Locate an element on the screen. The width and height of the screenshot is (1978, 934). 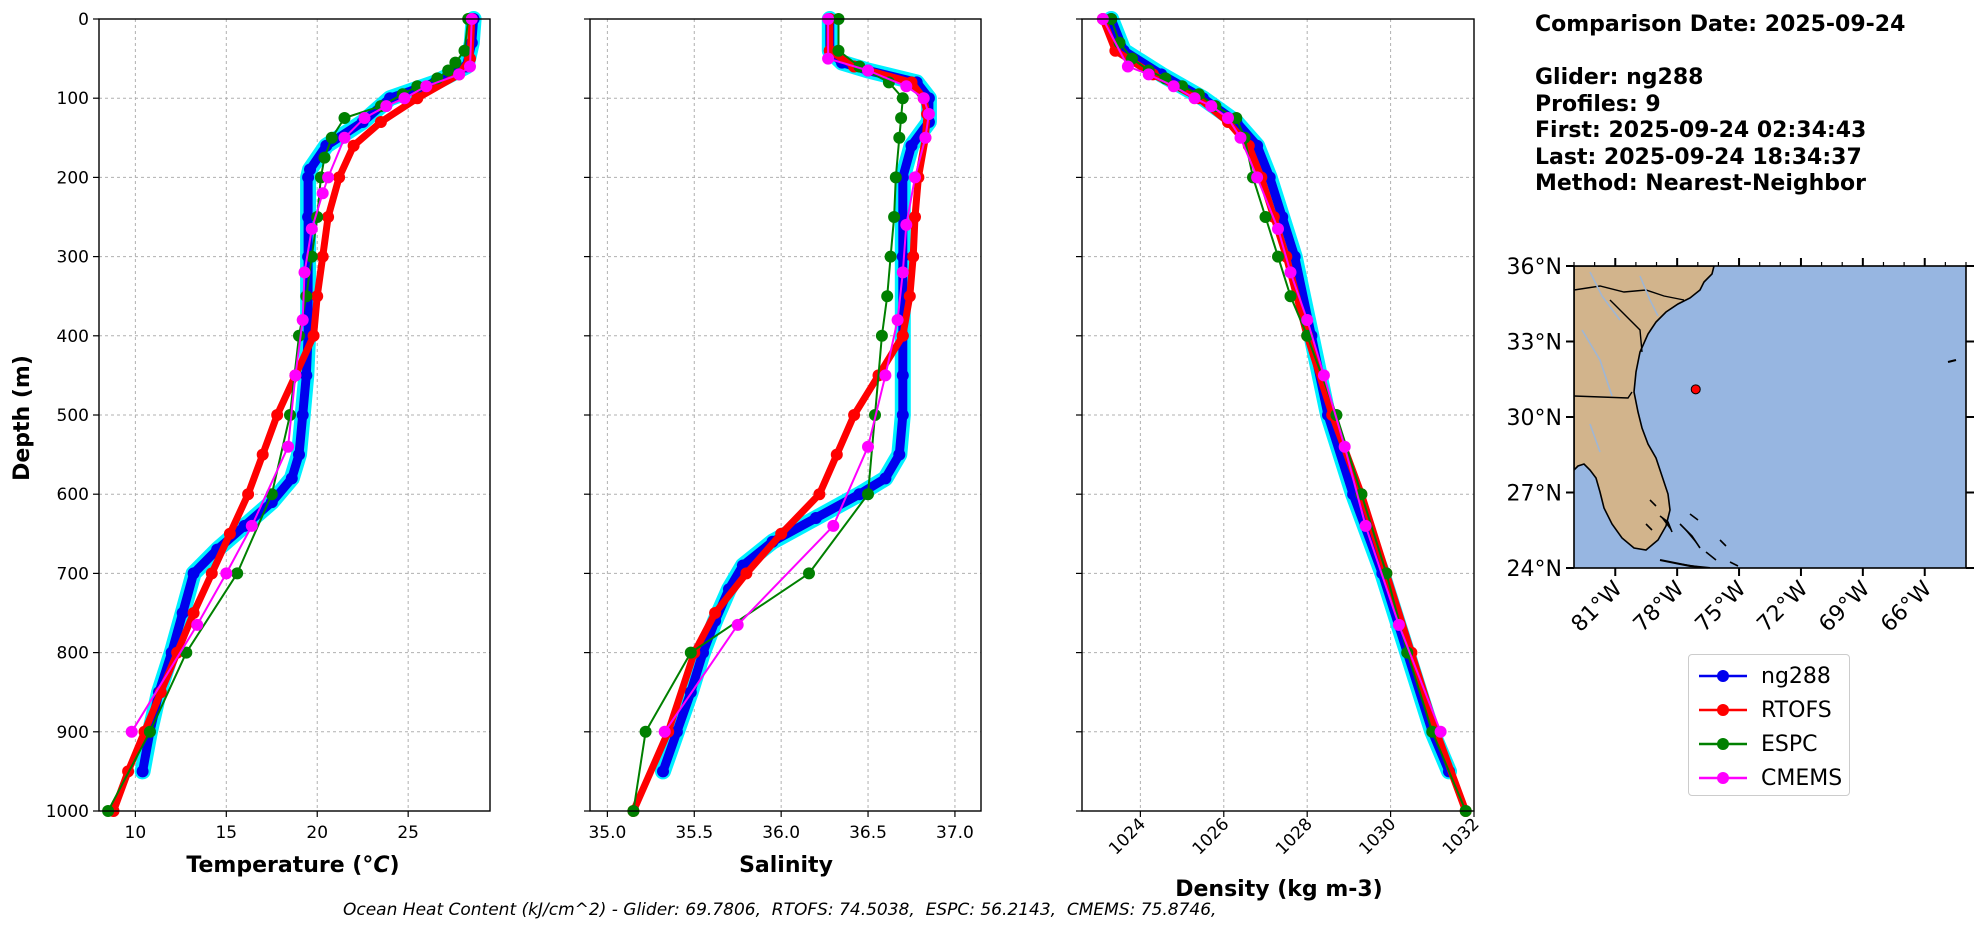
legend-swatch-rtofs is located at coordinates (1723, 710).